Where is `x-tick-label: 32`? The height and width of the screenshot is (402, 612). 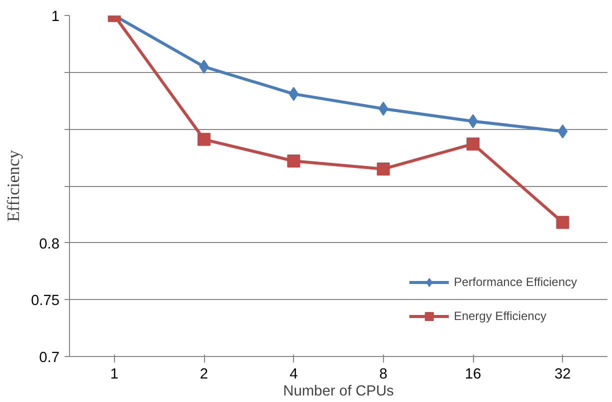
x-tick-label: 32 is located at coordinates (562, 374).